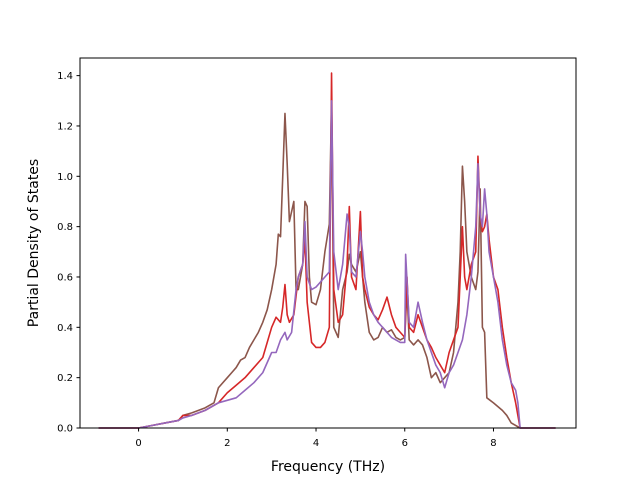  Describe the element at coordinates (227, 443) in the screenshot. I see `x-tick-label: 2` at that location.